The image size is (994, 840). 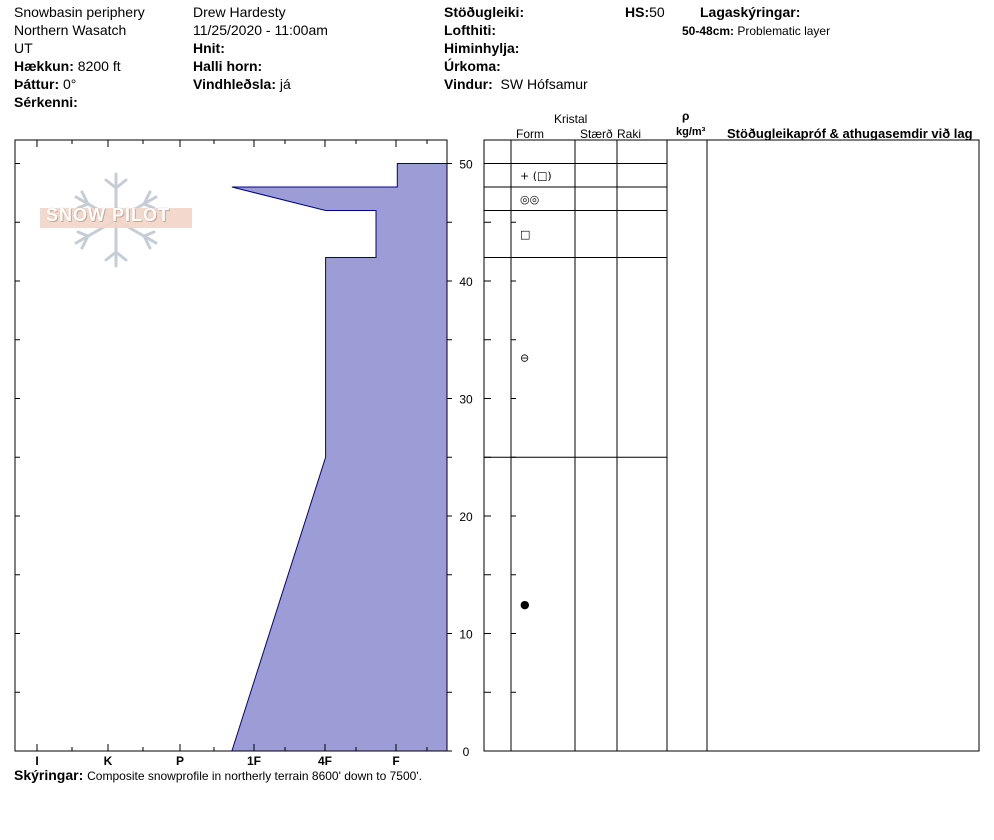 What do you see at coordinates (108, 215) in the screenshot?
I see `logo-text: SNOW PILOT` at bounding box center [108, 215].